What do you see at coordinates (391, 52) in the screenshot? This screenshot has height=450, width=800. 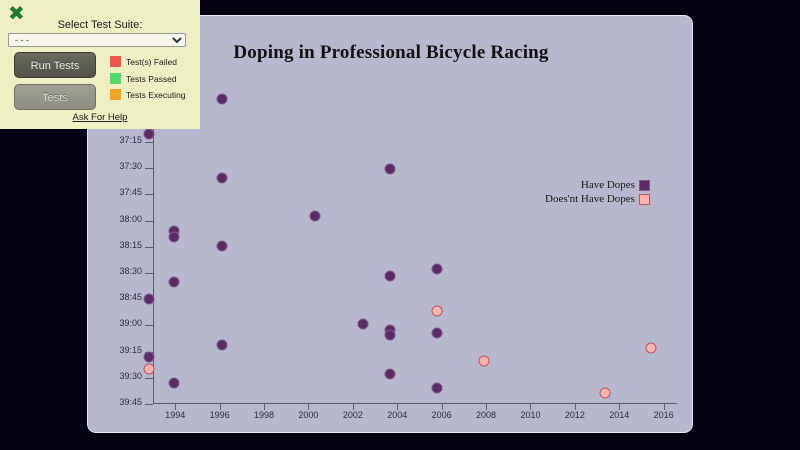 I see `chart-title: Doping in Professional Bicycle Racing` at bounding box center [391, 52].